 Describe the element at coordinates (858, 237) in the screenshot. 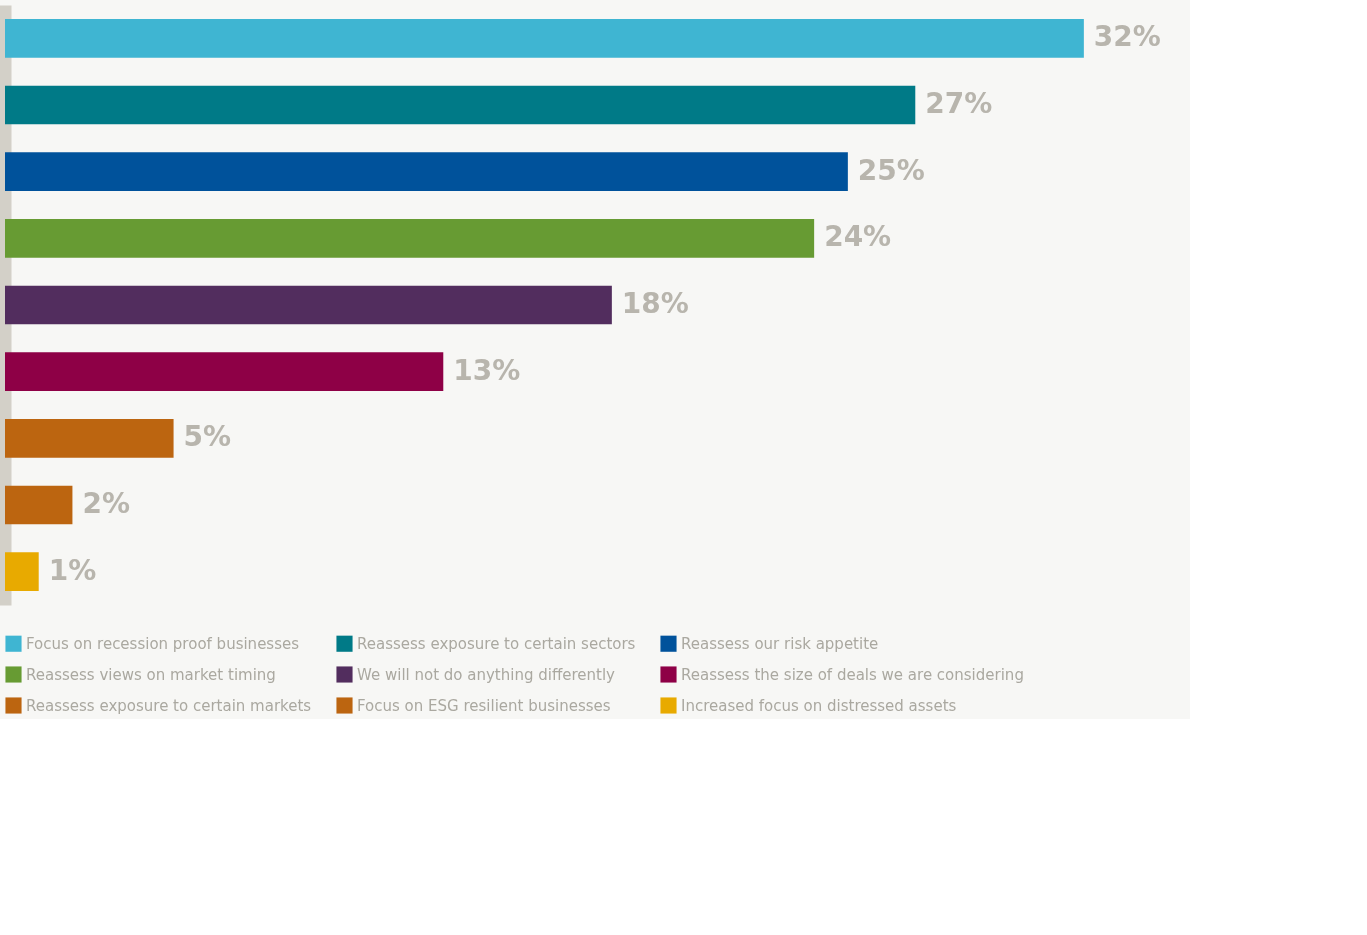

I see `data-label: 24%` at that location.